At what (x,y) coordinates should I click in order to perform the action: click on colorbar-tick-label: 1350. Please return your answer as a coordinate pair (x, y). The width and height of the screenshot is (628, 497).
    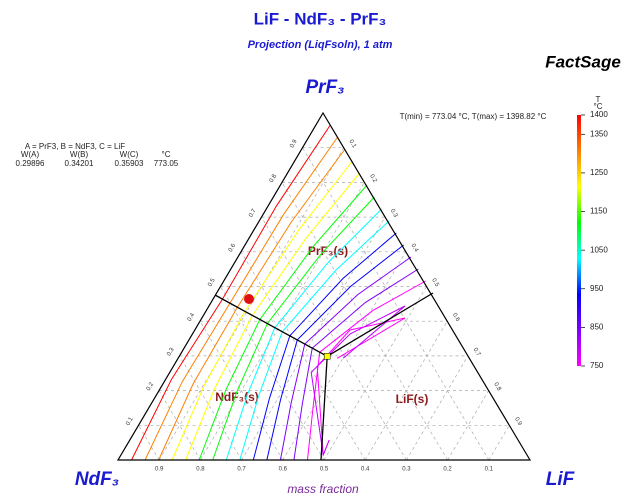
    Looking at the image, I should click on (599, 133).